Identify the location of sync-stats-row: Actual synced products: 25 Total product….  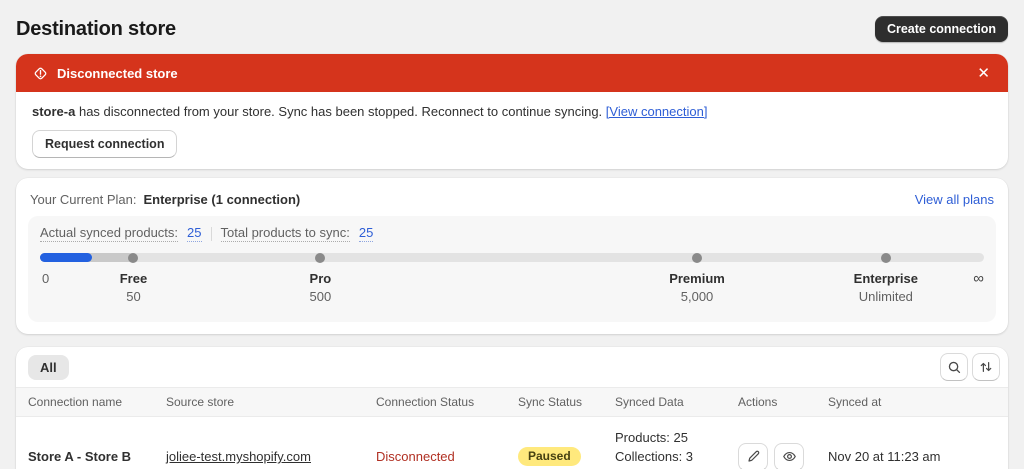
(512, 233).